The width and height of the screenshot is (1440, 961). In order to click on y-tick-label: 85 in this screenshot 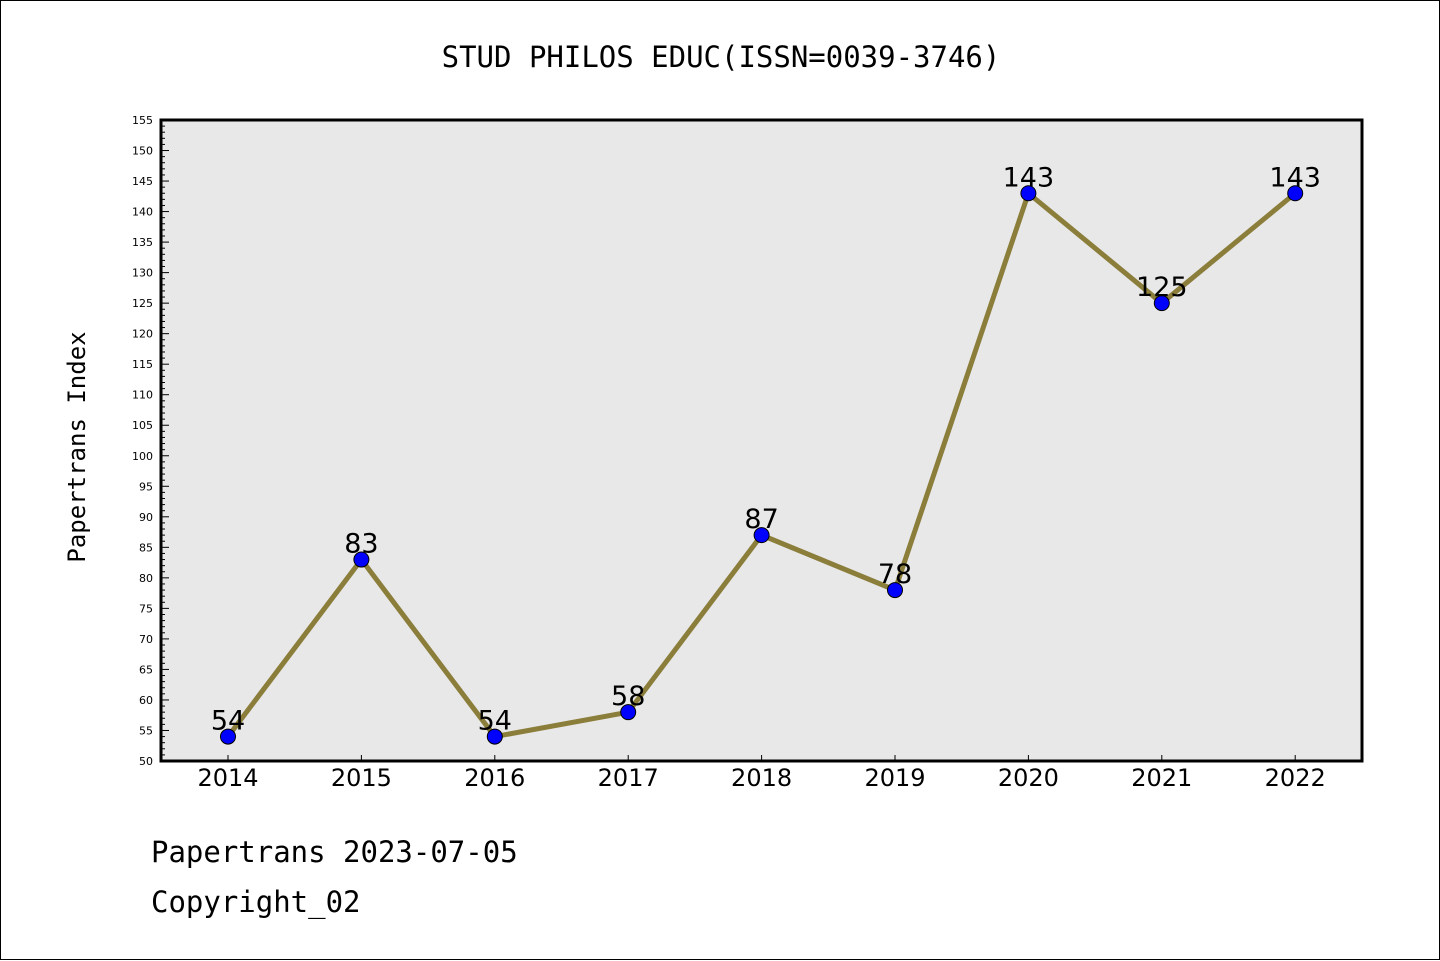, I will do `click(146, 547)`.